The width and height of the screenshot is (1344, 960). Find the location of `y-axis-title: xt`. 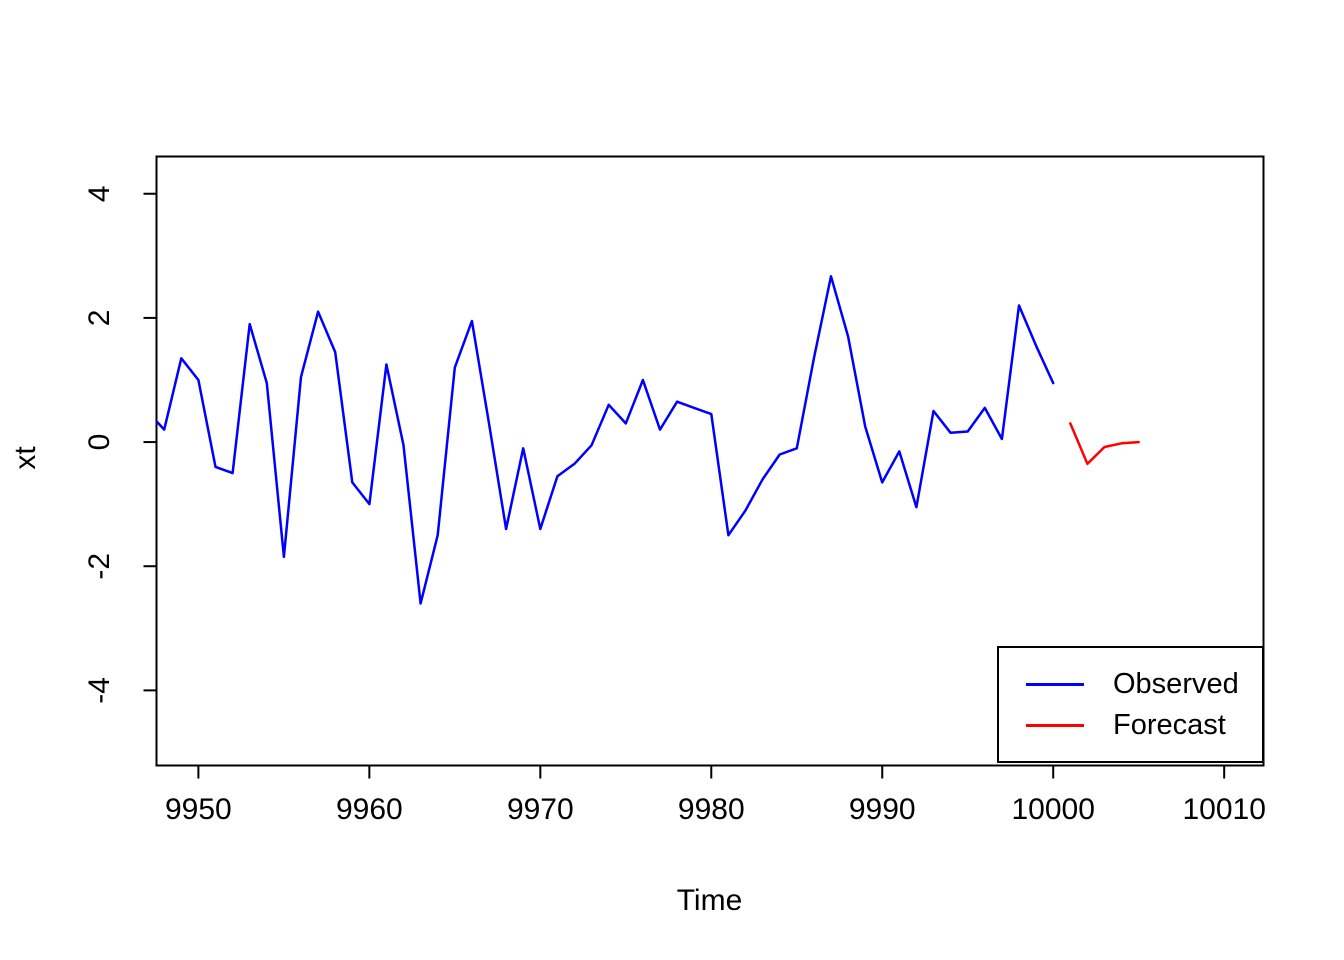

y-axis-title: xt is located at coordinates (25, 458).